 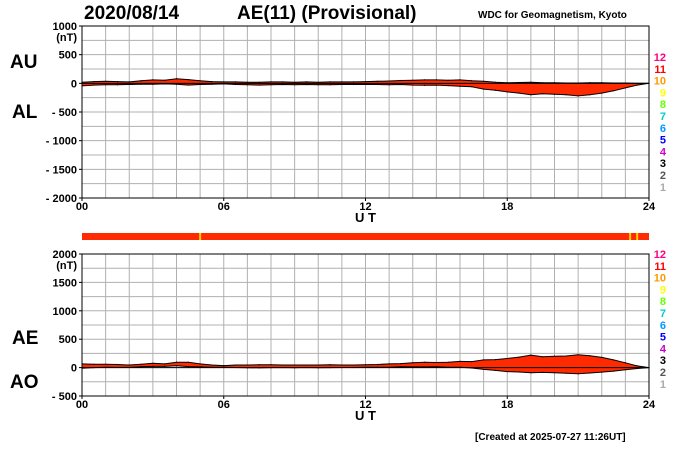 I want to click on au-label: AU, so click(x=24, y=62).